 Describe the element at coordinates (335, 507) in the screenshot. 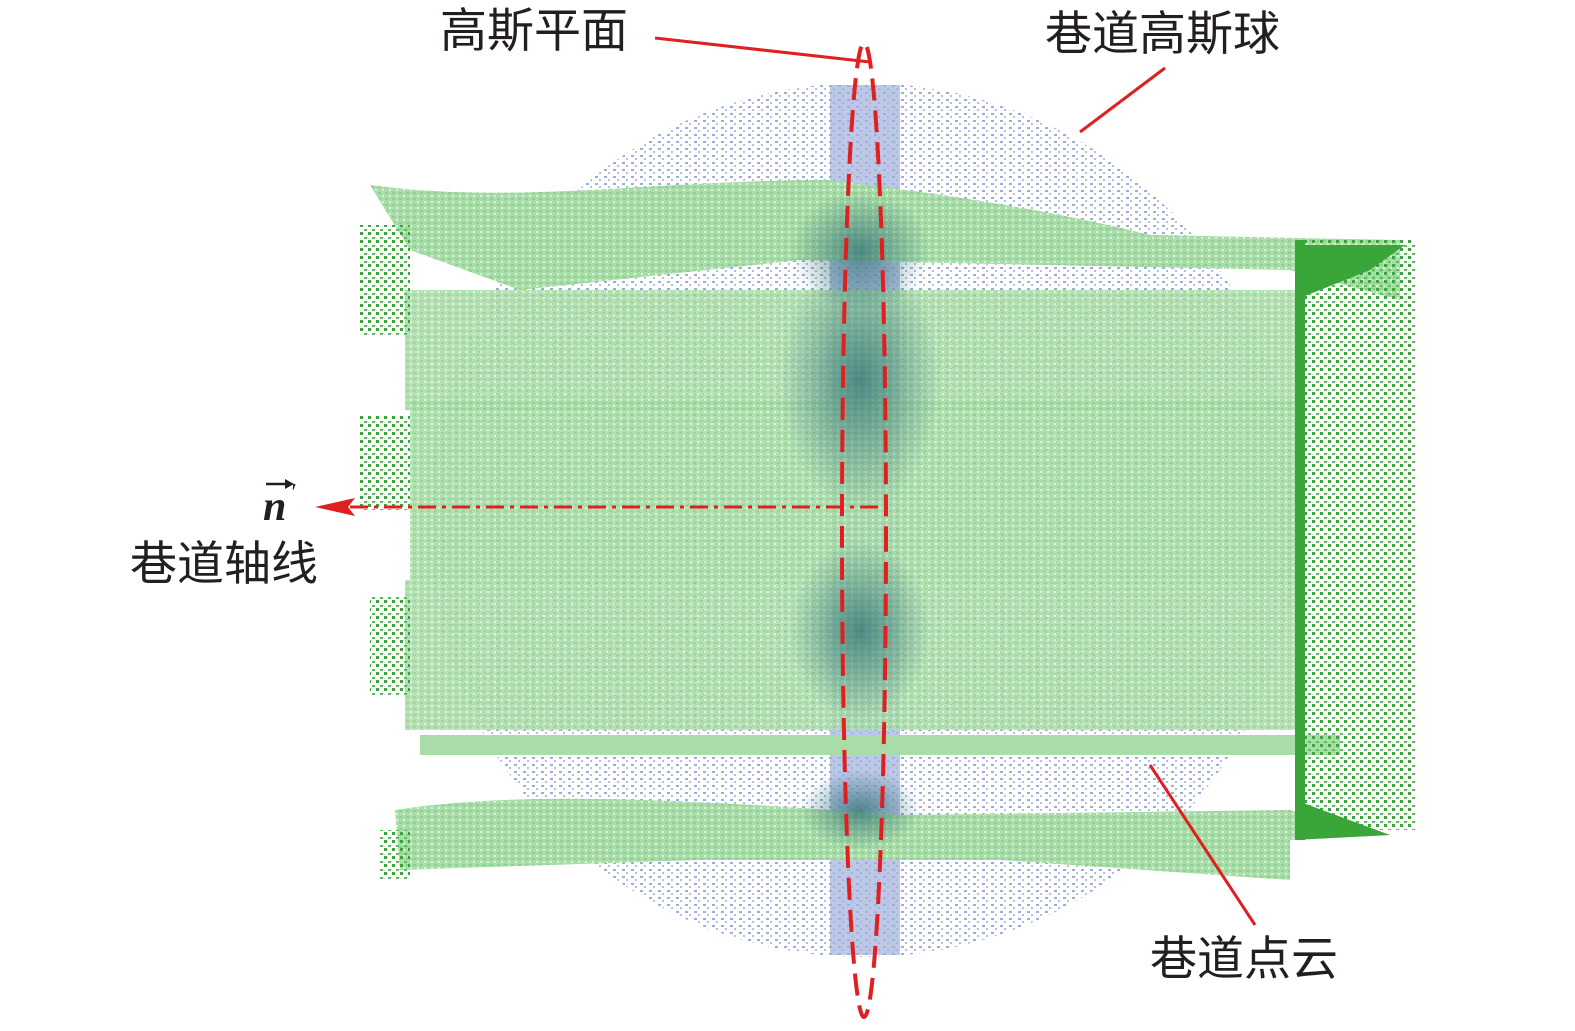

I see `axis-arrow` at that location.